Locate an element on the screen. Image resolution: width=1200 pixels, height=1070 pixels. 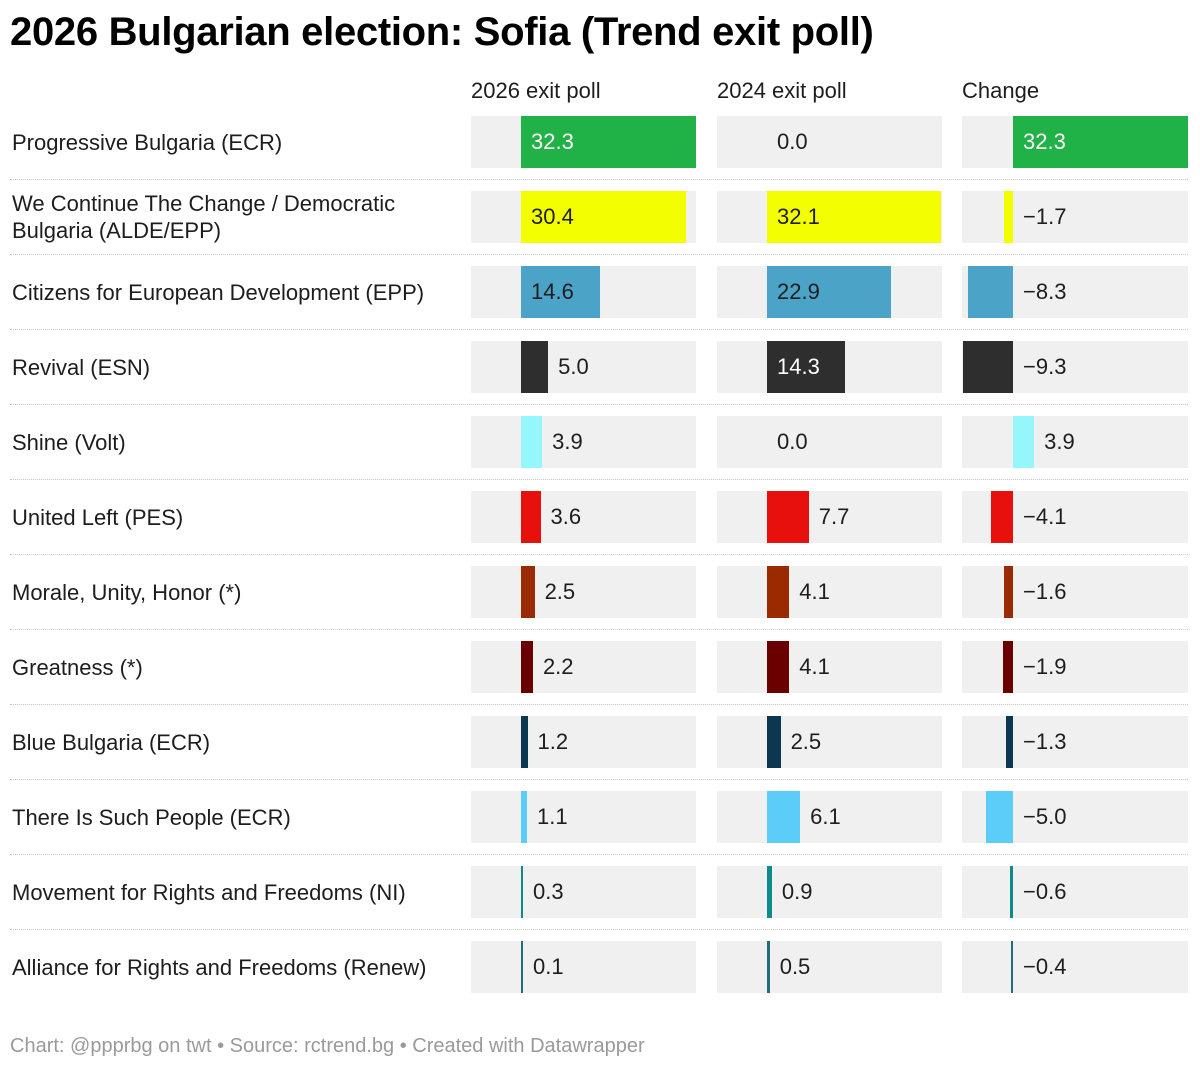
value-label-change: −8.3 is located at coordinates (1045, 291).